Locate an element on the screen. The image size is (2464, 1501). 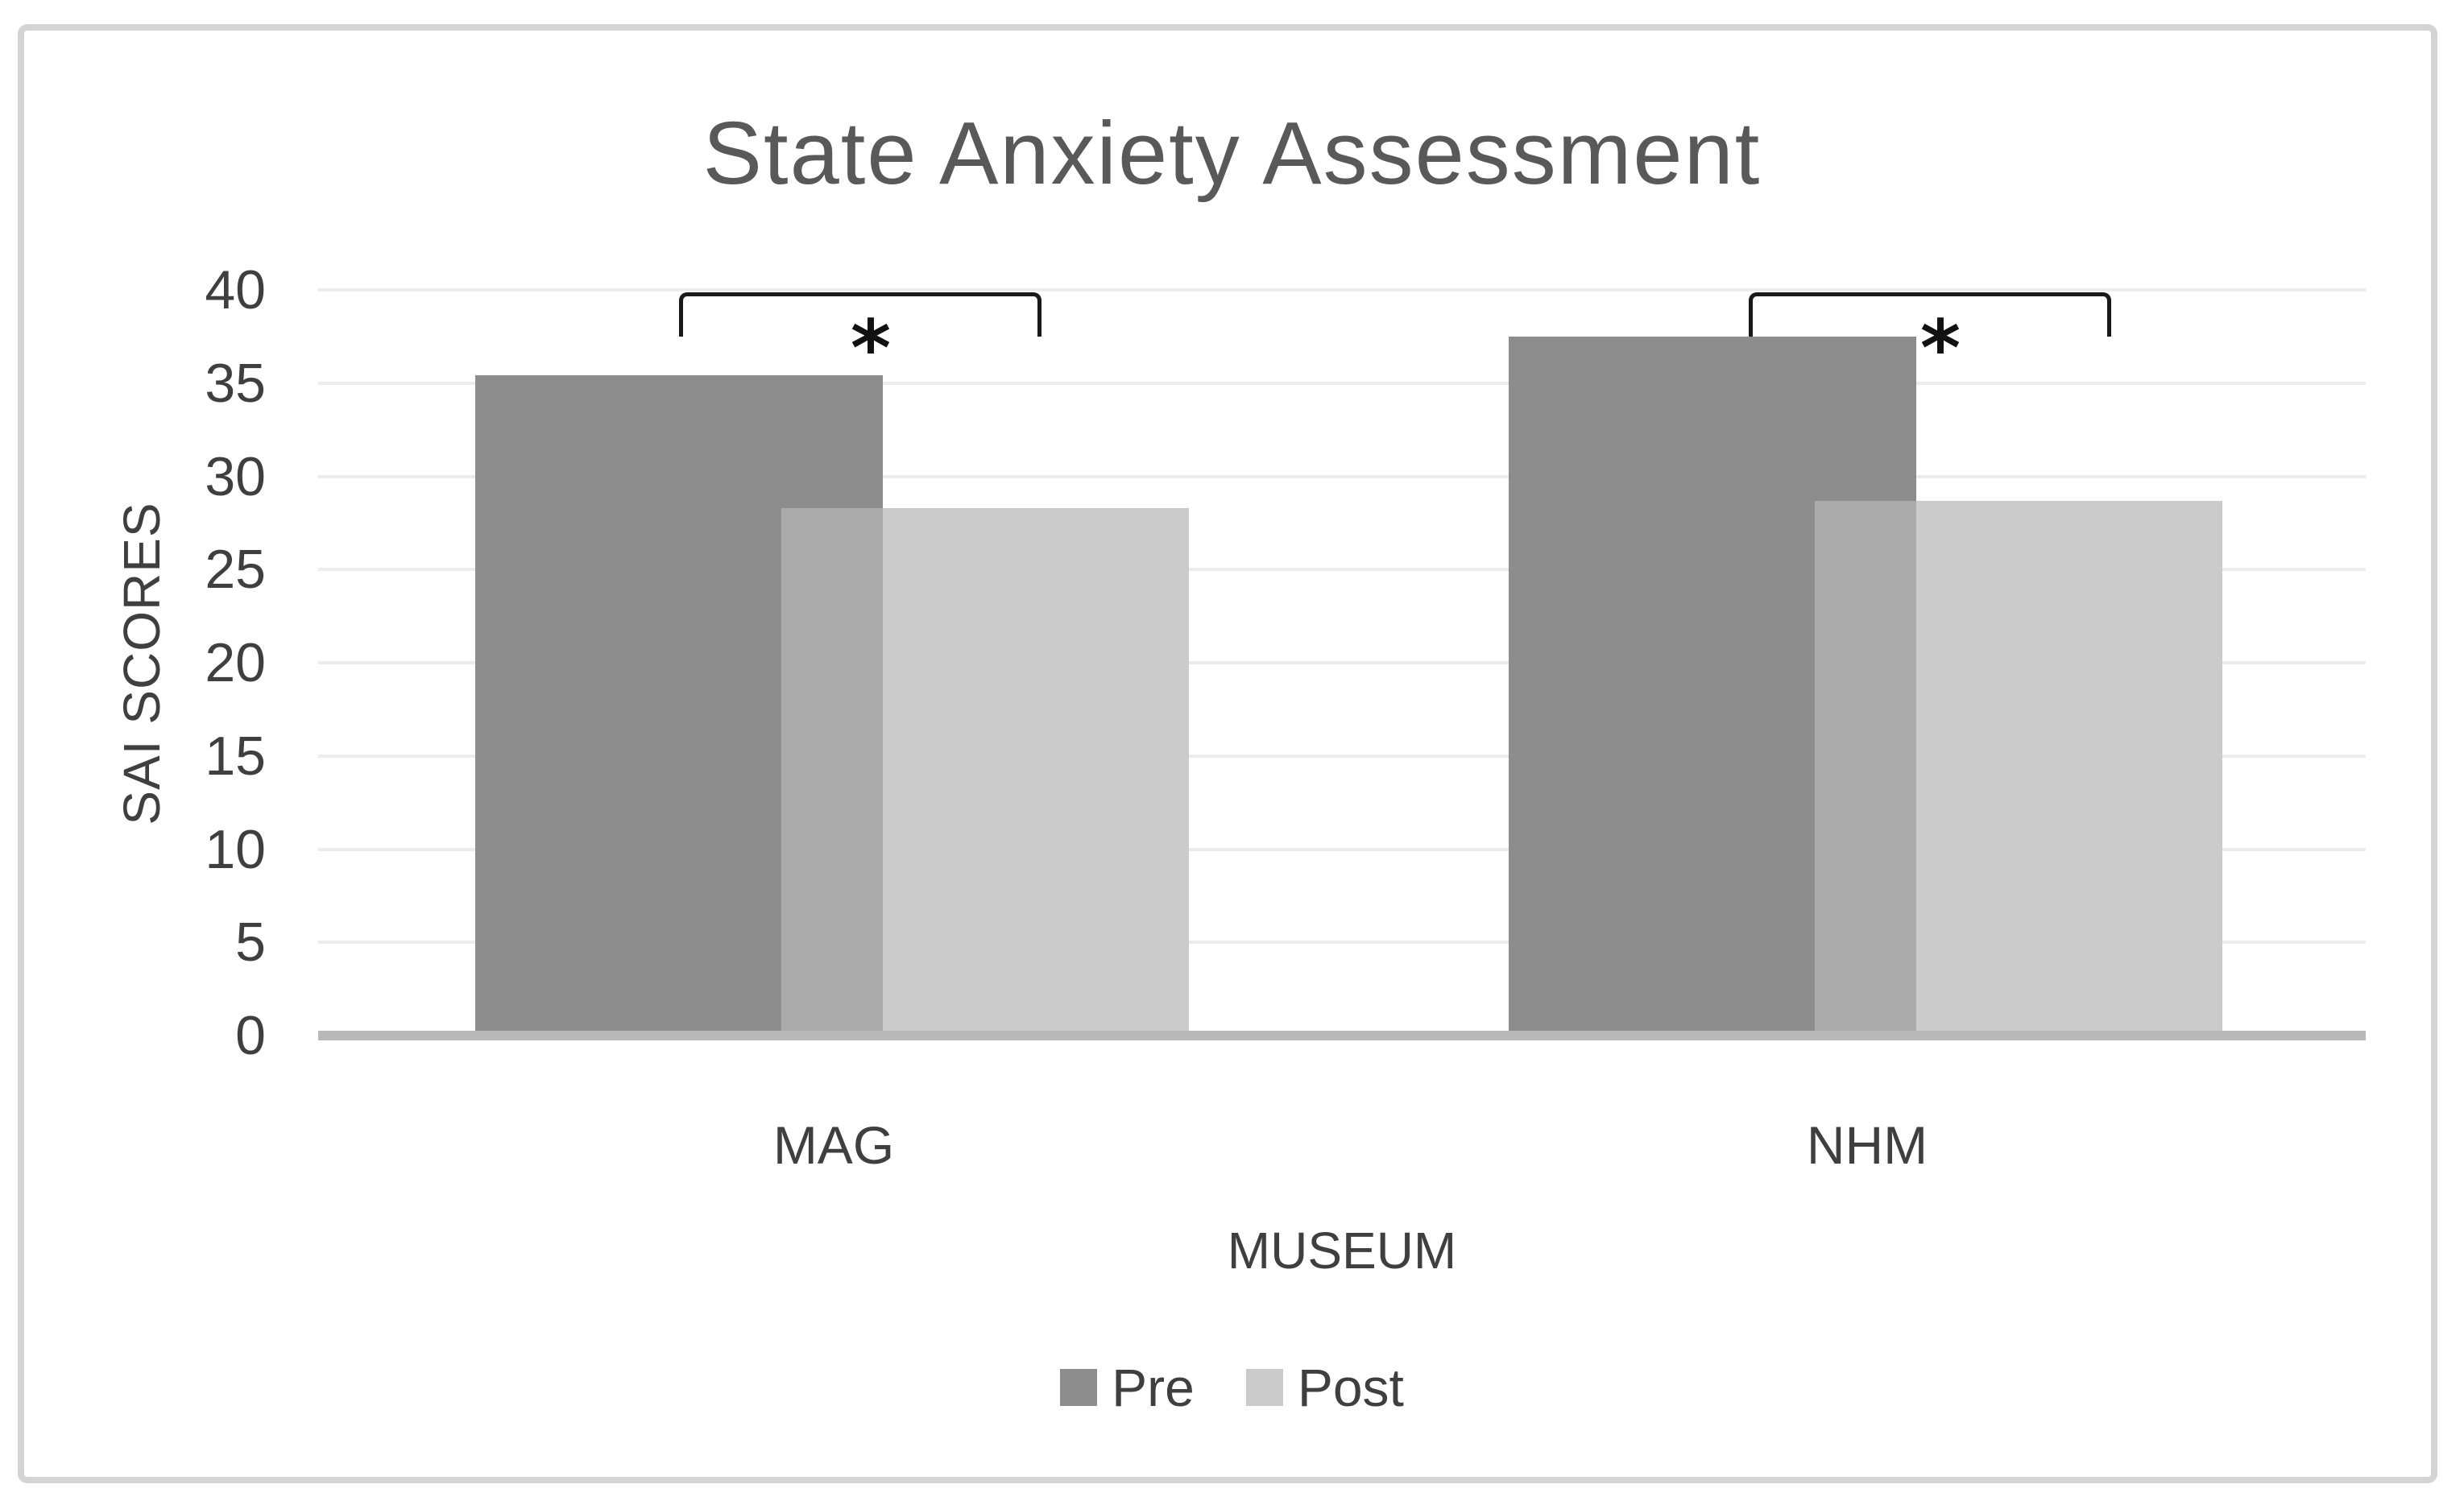
legend-item-pre: Pre is located at coordinates (1127, 1387).